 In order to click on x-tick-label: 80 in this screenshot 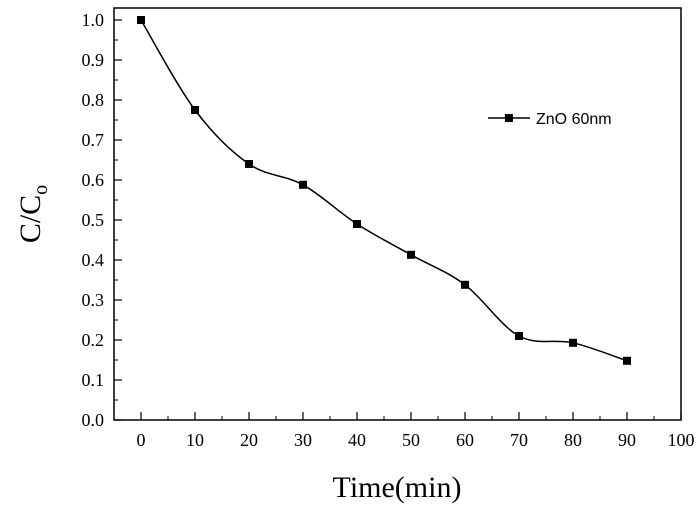, I will do `click(573, 440)`.